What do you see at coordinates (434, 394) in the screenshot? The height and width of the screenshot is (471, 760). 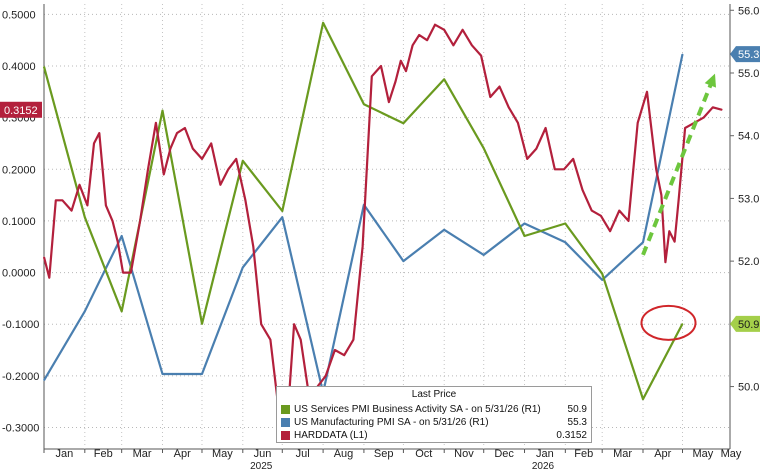 I see `legend-title: Last Price` at bounding box center [434, 394].